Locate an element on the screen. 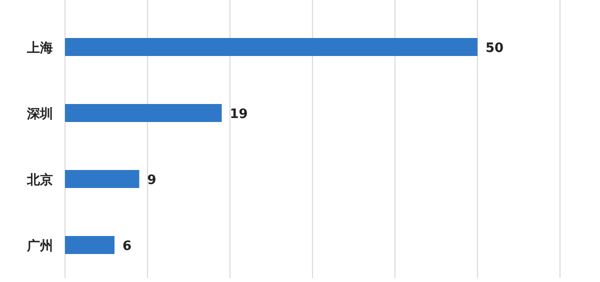 This screenshot has height=282, width=600. category-label: 上海 is located at coordinates (40, 48).